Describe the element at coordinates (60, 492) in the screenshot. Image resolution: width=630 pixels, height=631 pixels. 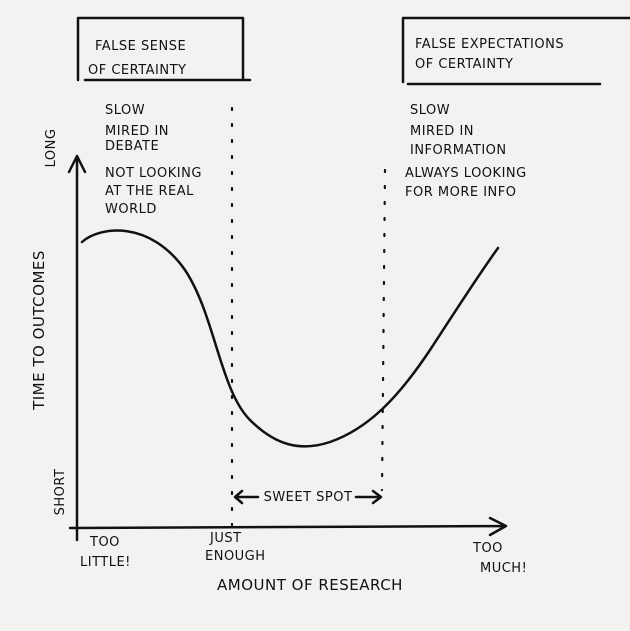
I see `y-axis-bottom: SHORT` at that location.